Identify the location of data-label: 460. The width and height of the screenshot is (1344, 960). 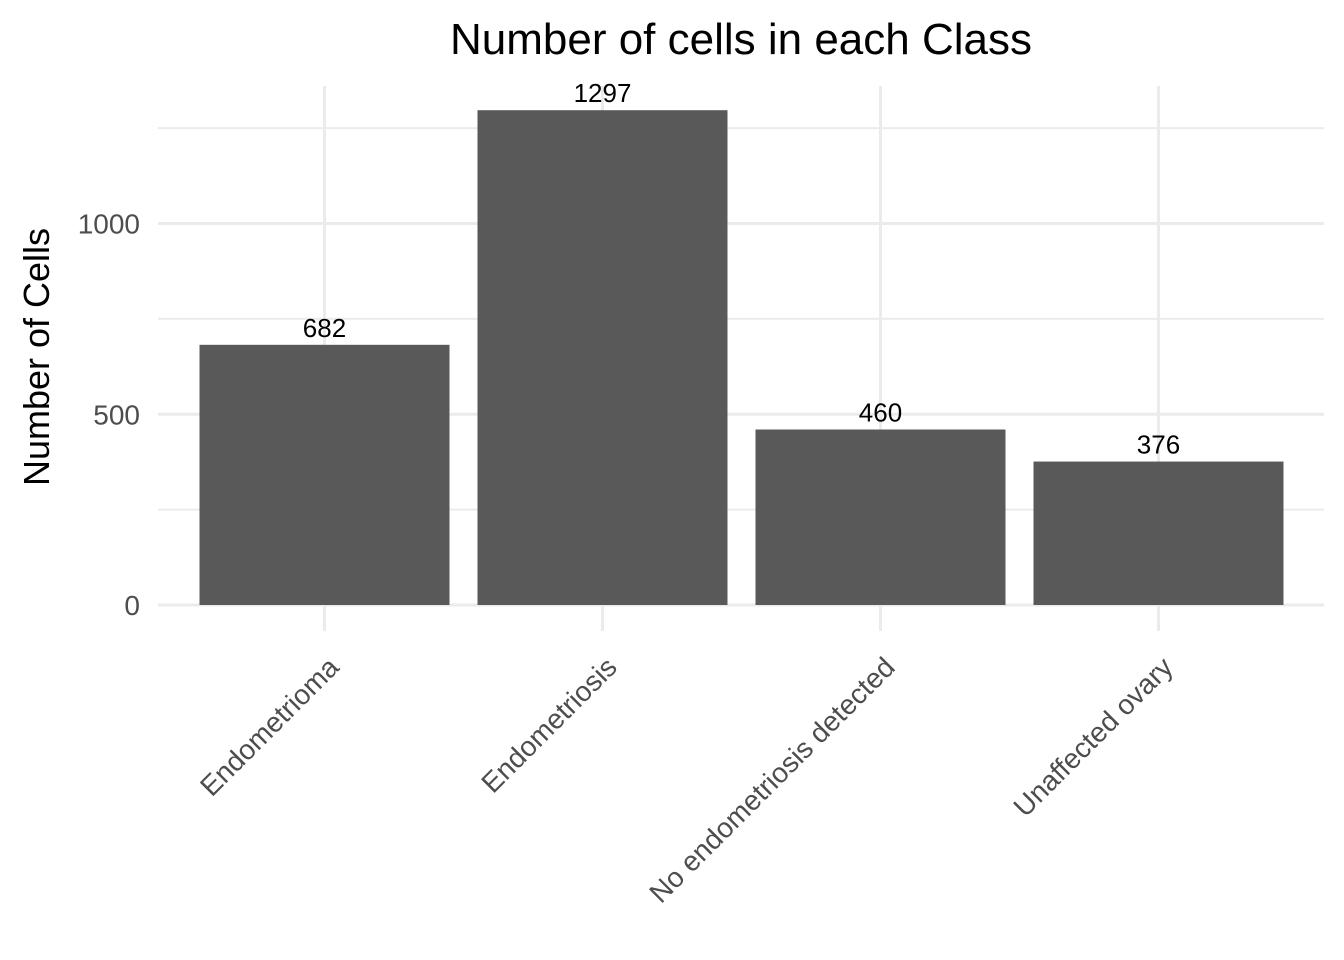
(880, 413).